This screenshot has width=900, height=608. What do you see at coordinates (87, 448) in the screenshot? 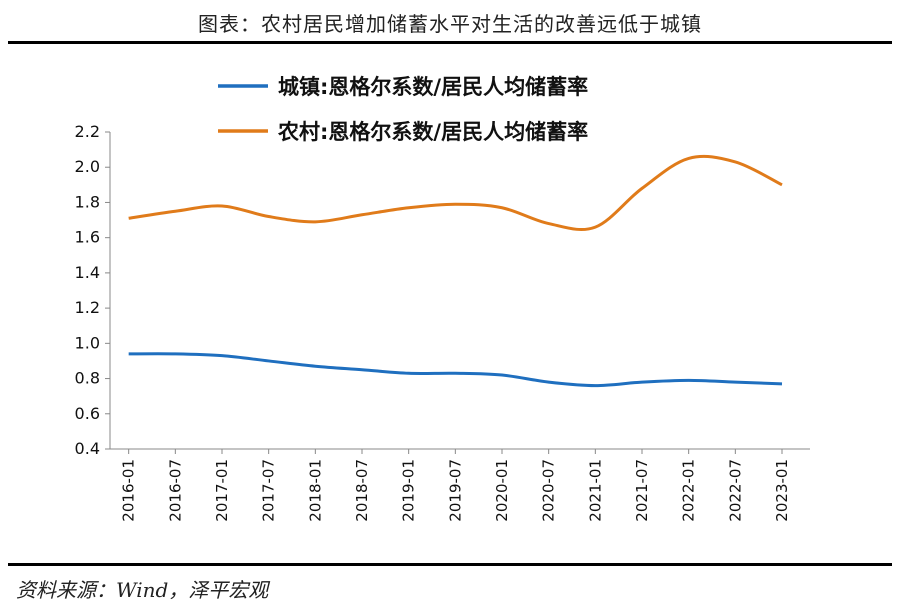
I see `y-tick-label: 0.4` at bounding box center [87, 448].